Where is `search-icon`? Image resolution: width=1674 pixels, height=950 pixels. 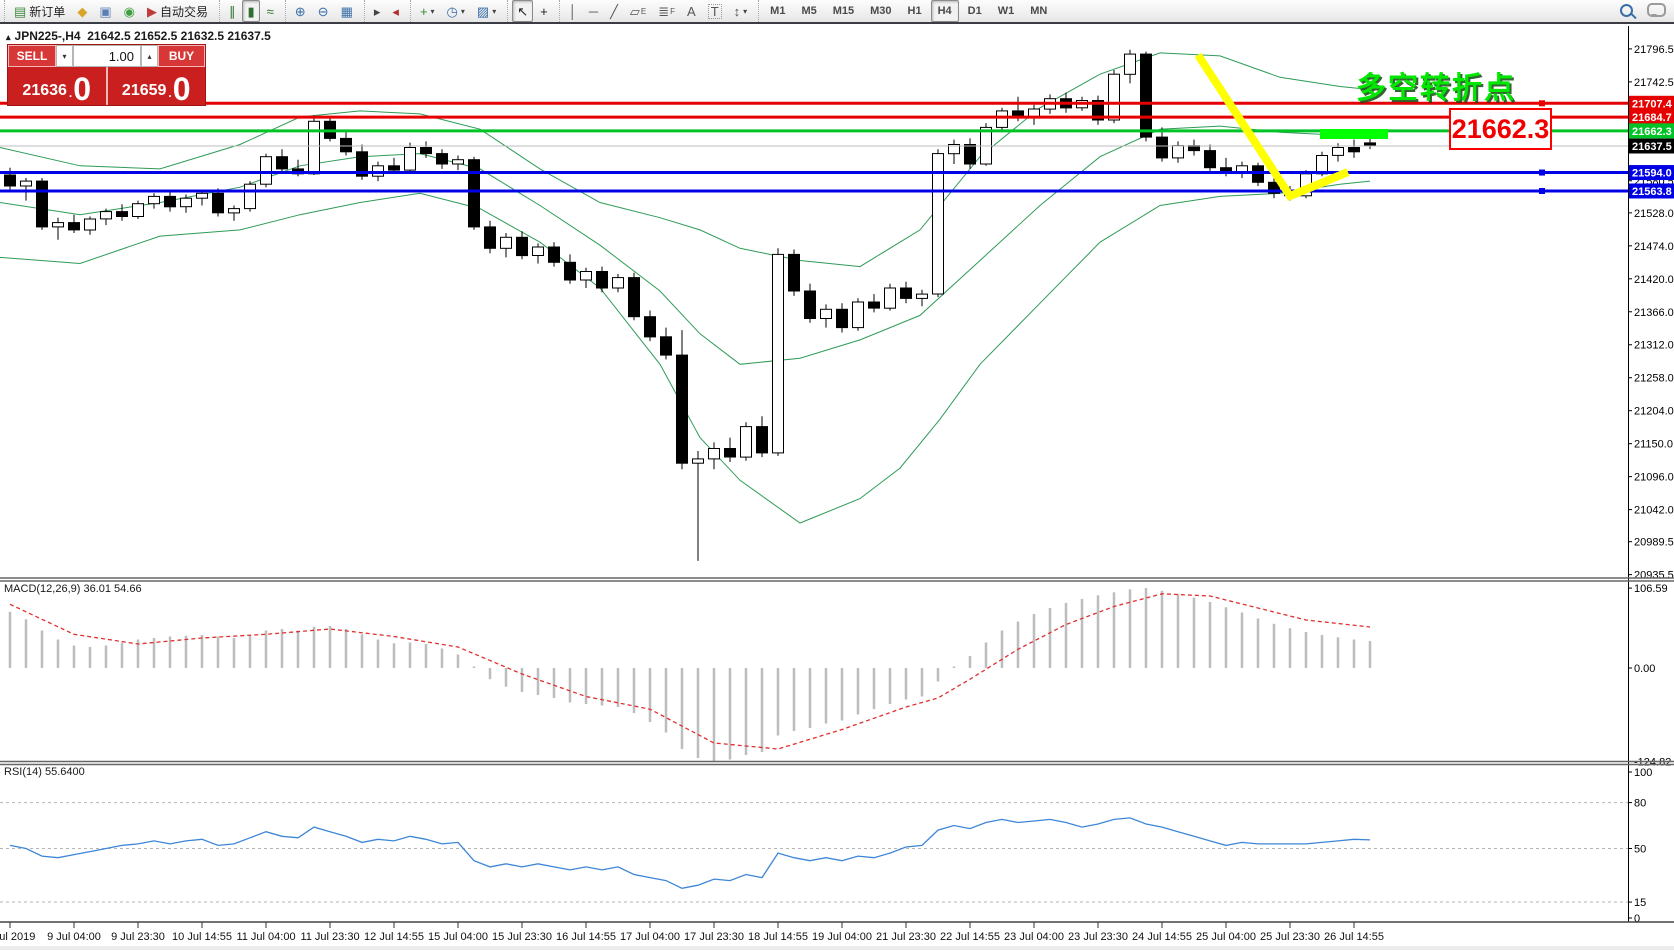
search-icon is located at coordinates (1626, 10).